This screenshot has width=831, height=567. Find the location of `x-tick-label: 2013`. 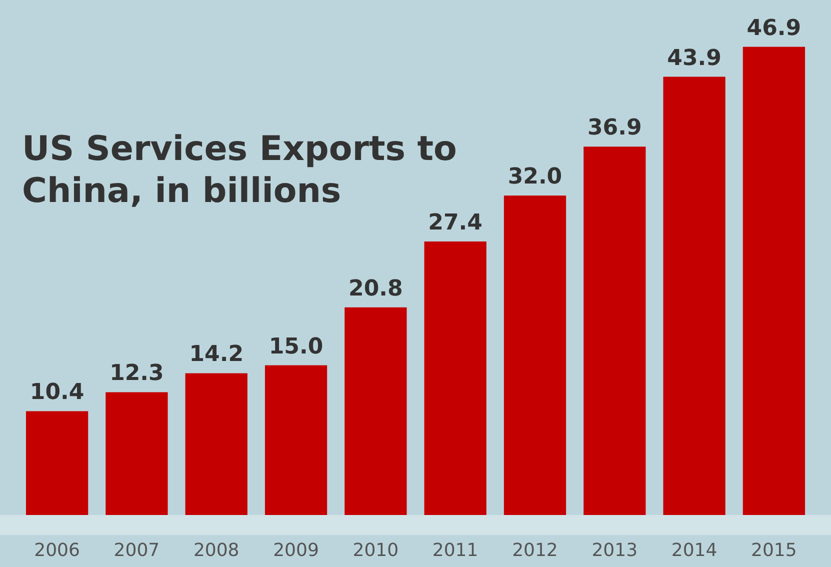

x-tick-label: 2013 is located at coordinates (615, 550).